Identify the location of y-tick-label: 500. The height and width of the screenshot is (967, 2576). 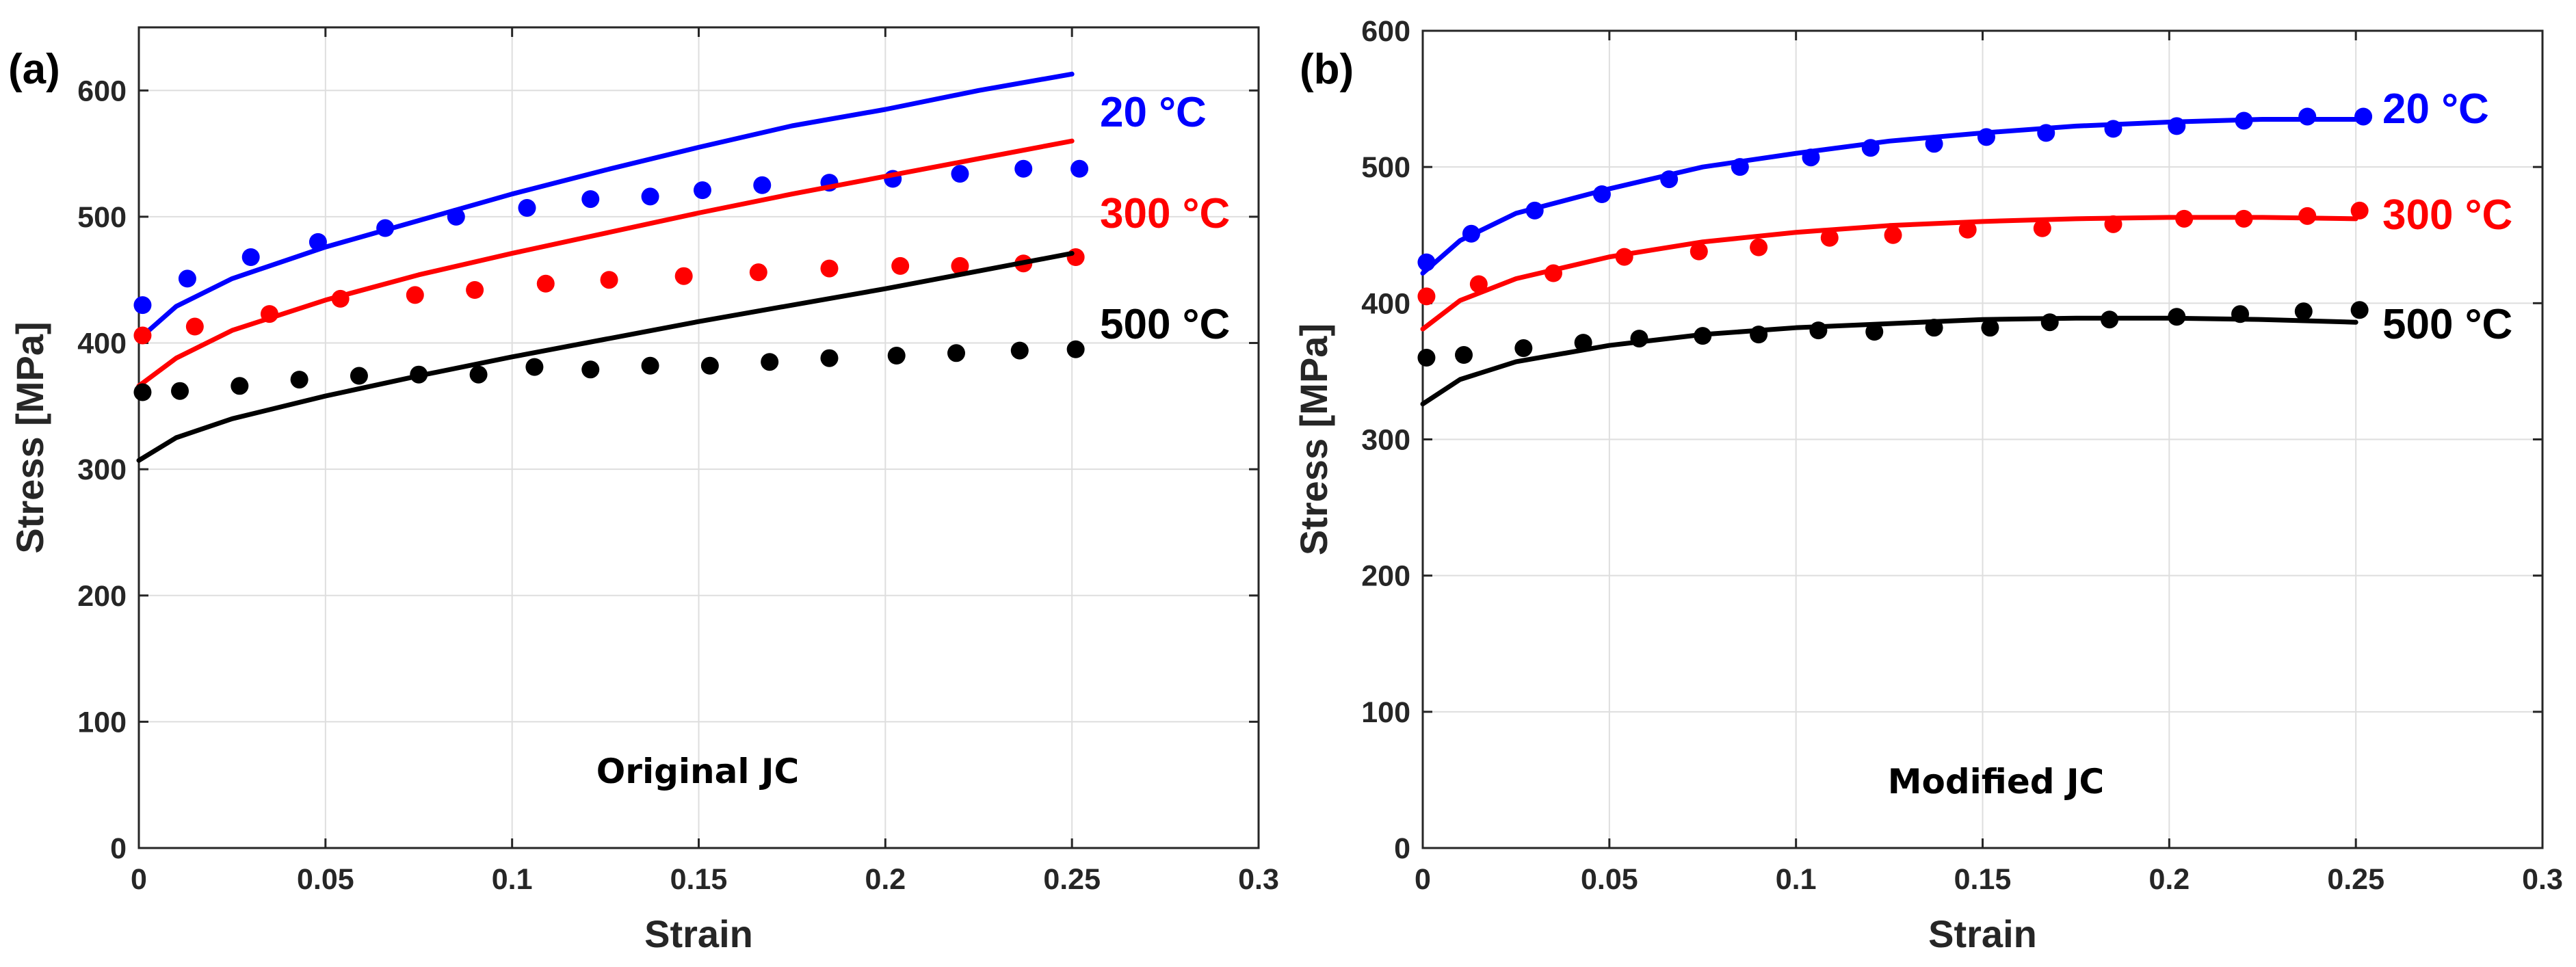
(1385, 167).